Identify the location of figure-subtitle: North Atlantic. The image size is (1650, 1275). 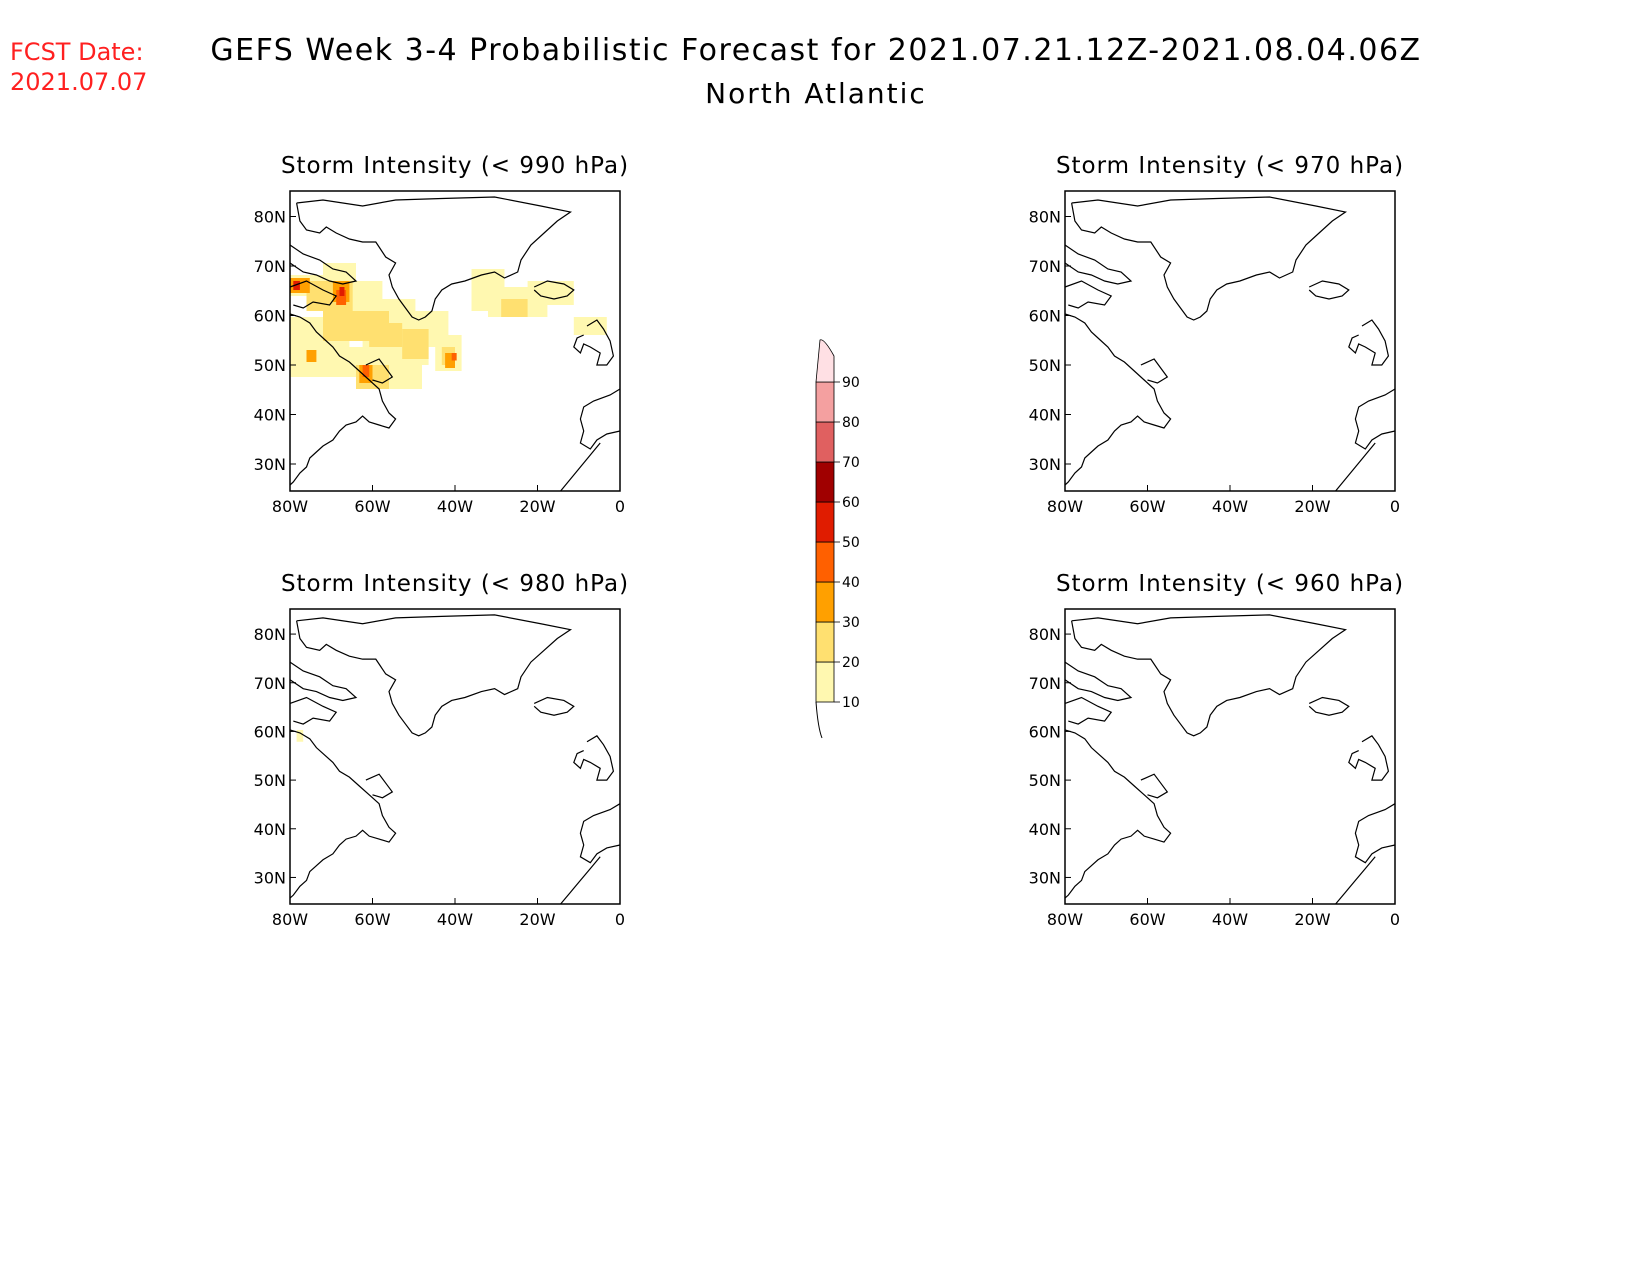
(816, 93).